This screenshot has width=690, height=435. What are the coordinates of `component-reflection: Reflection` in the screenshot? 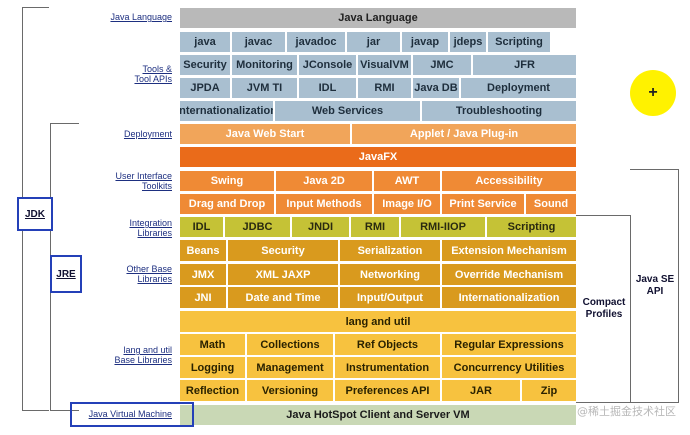 It's located at (212, 390).